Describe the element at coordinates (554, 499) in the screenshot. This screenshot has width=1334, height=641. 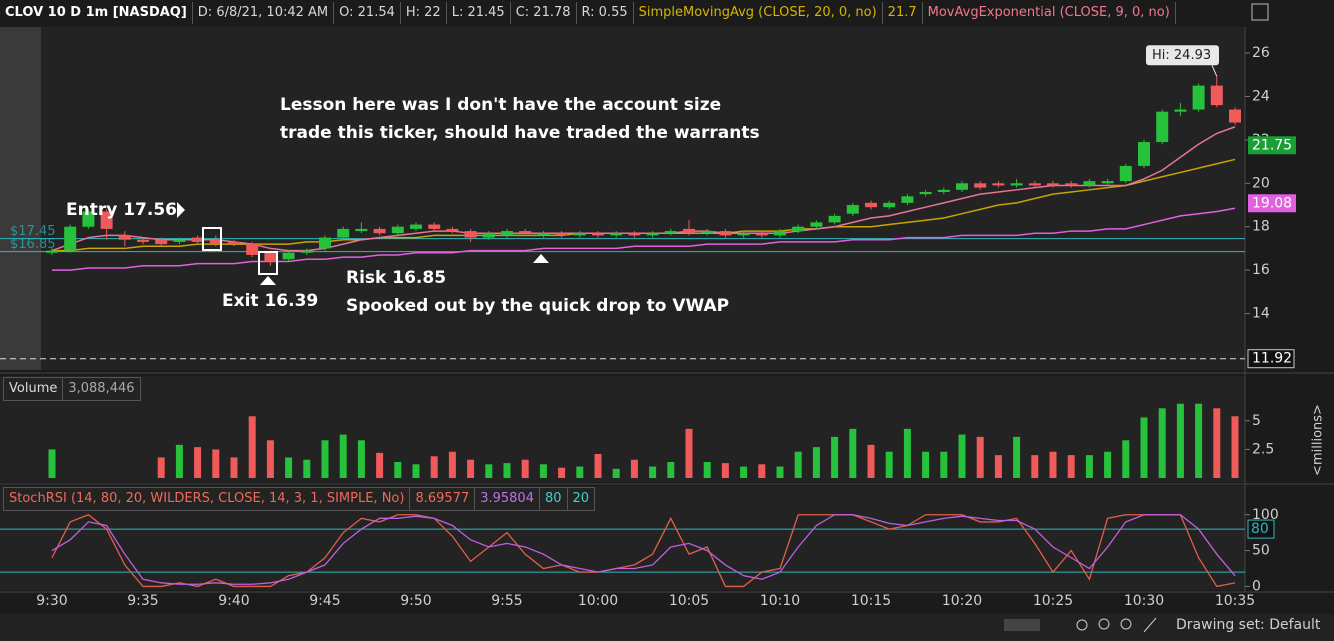
I see `study-value: 80` at that location.